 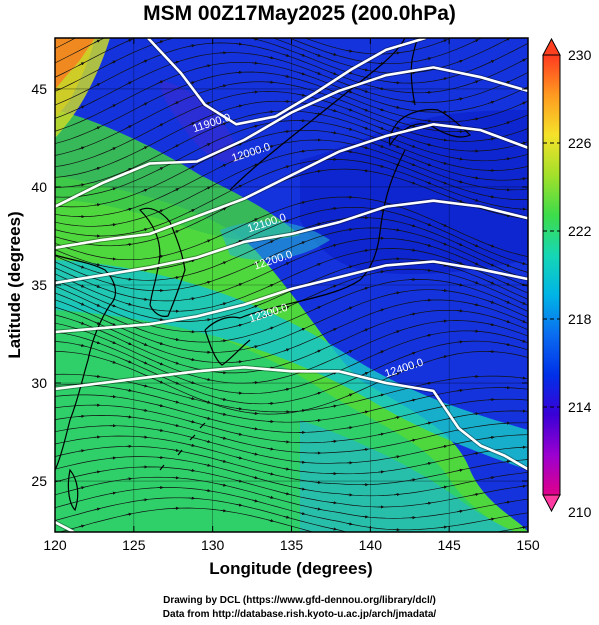 I want to click on contour-line-12200.0, so click(x=291, y=242).